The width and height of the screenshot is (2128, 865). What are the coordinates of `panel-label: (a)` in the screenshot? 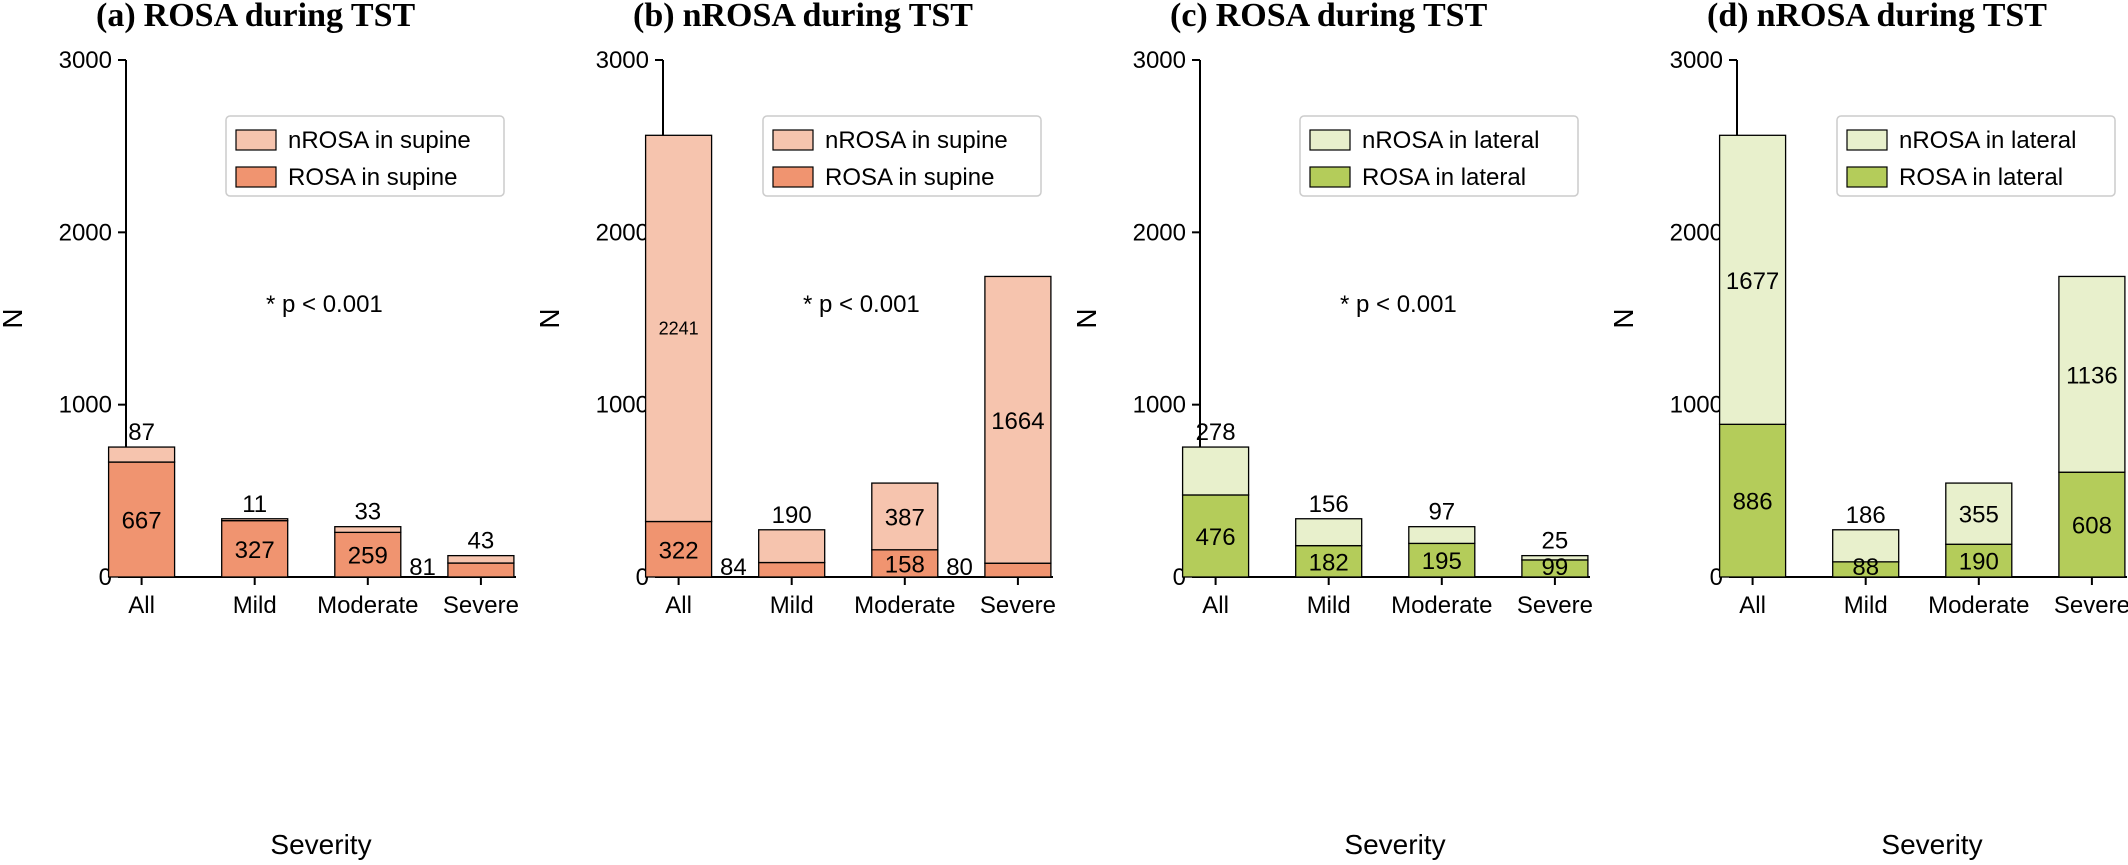 It's located at (116, 17).